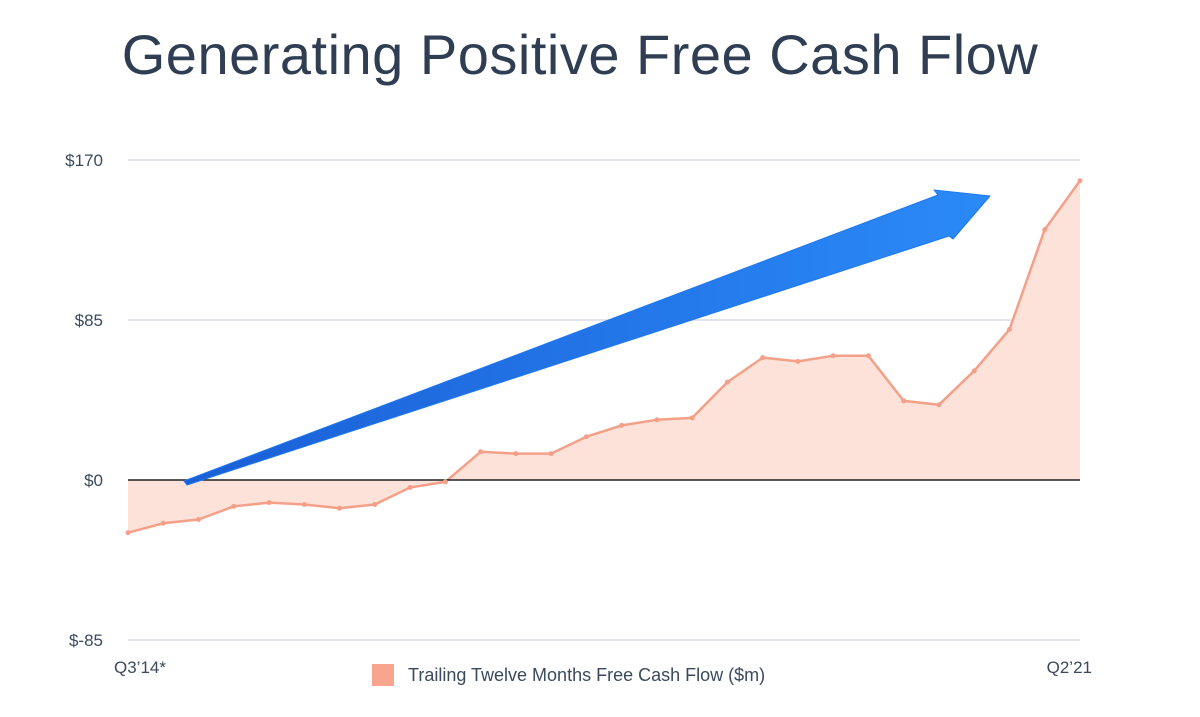 This screenshot has height=717, width=1200. I want to click on legend-swatch, so click(383, 675).